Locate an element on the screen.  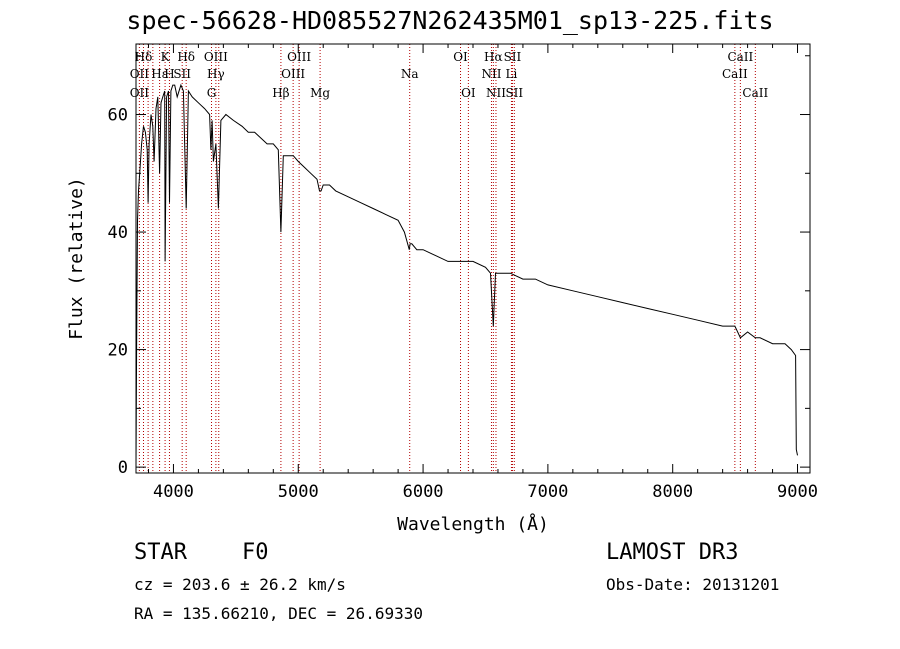
redshift-text: cz = 203.6 ± 26.2 km/s is located at coordinates (240, 584).